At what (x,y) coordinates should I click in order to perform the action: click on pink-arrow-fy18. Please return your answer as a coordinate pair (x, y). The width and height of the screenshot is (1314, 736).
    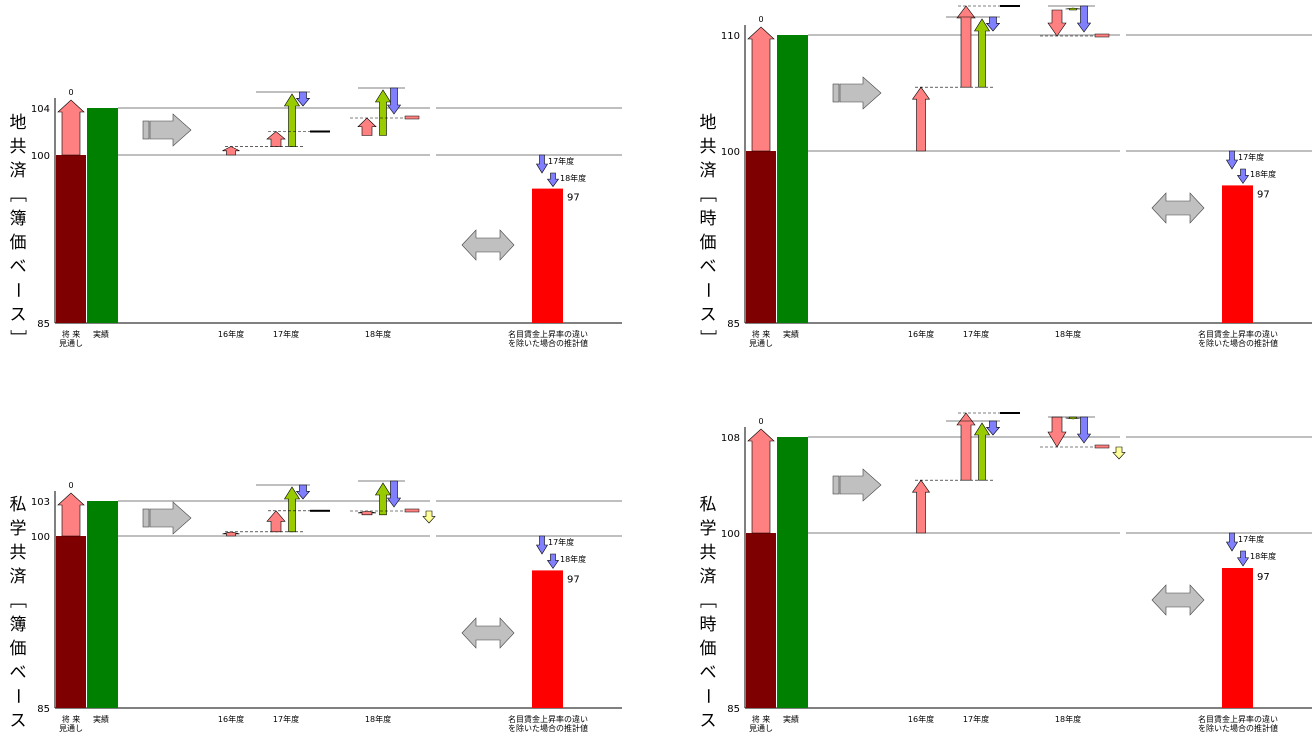
    Looking at the image, I should click on (367, 126).